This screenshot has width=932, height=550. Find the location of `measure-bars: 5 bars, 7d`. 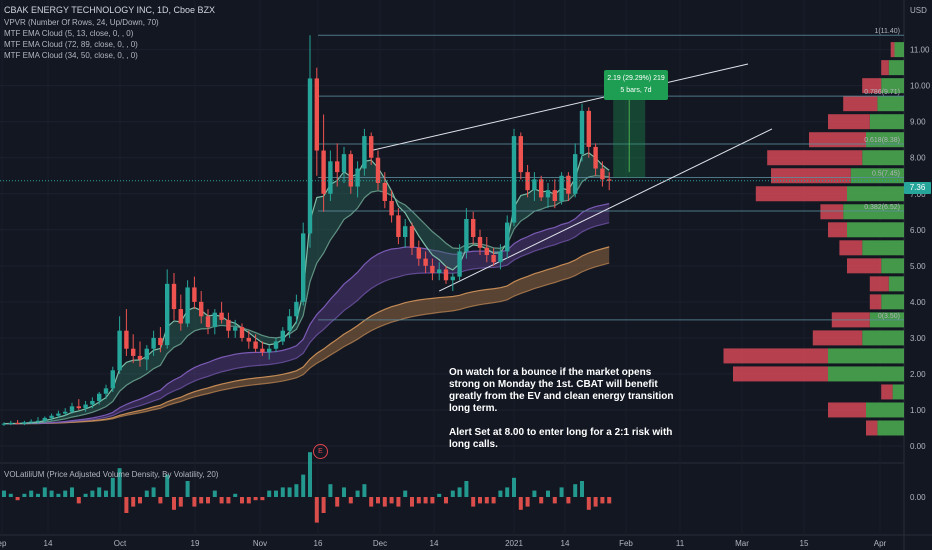

measure-bars: 5 bars, 7d is located at coordinates (636, 90).